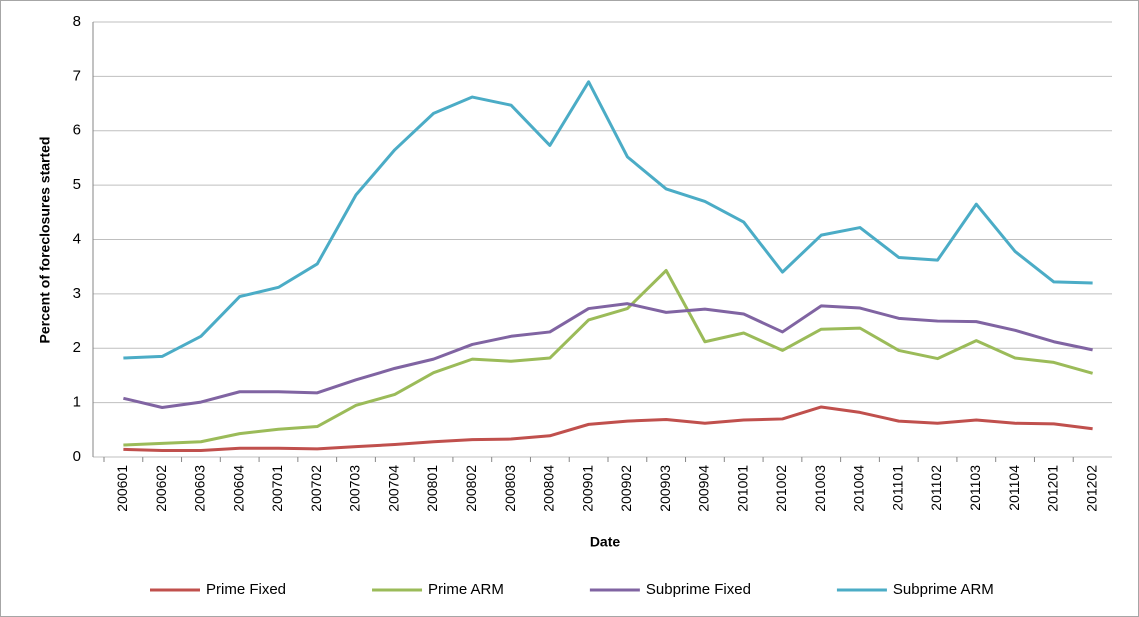 The image size is (1139, 617). I want to click on x-tick-label: 201002, so click(781, 488).